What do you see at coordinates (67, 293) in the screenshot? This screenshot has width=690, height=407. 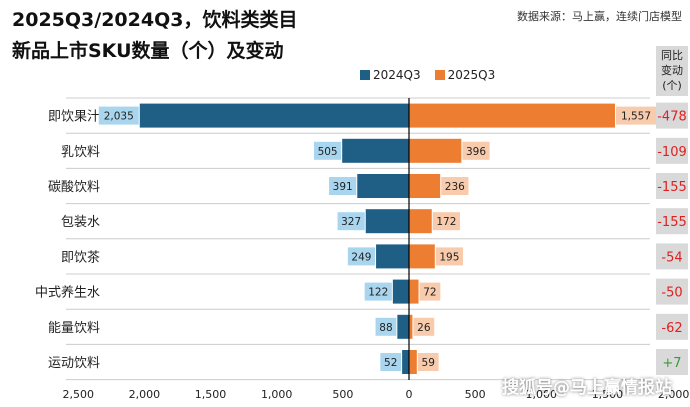 I see `category-label: 中式养生水` at bounding box center [67, 293].